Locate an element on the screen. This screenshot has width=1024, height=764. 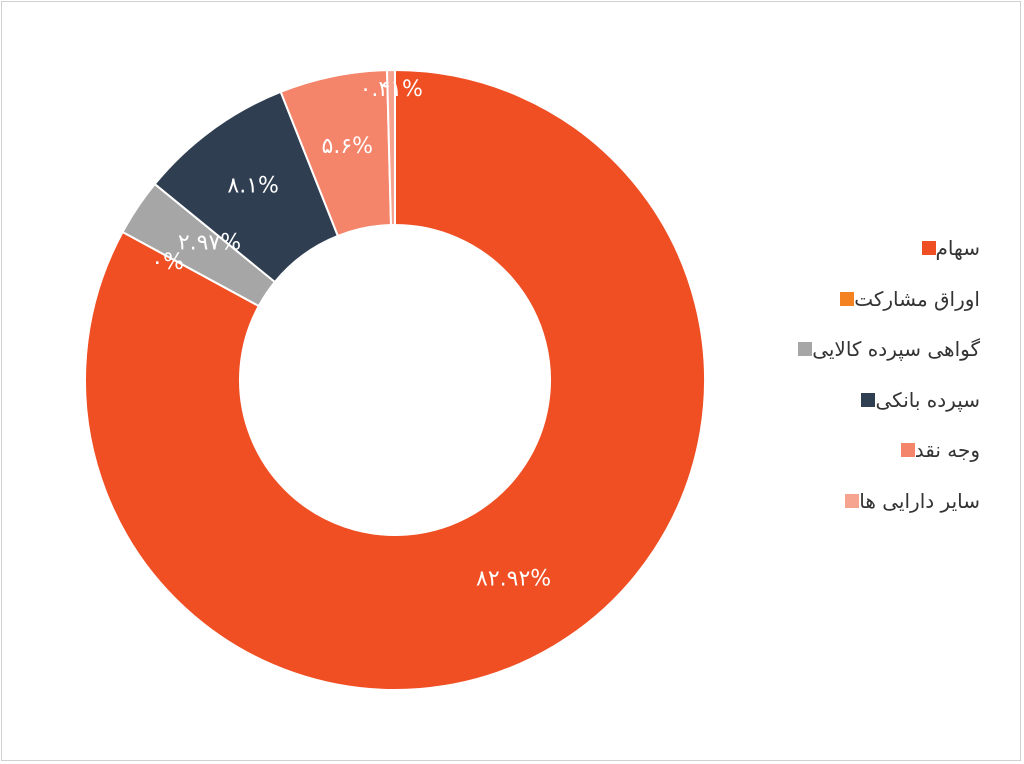
legend-label: وجه نقد is located at coordinates (947, 450).